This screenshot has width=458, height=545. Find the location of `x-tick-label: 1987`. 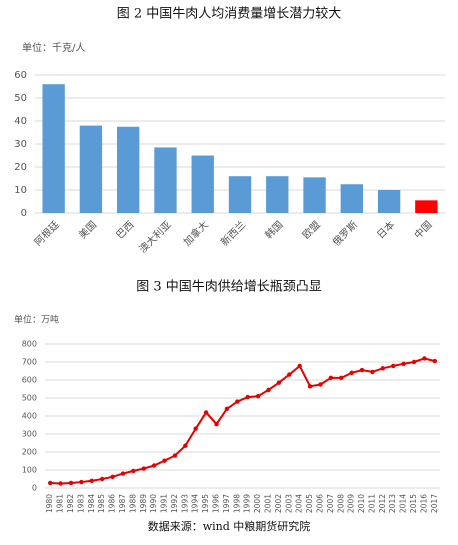

x-tick-label: 1987 is located at coordinates (122, 503).